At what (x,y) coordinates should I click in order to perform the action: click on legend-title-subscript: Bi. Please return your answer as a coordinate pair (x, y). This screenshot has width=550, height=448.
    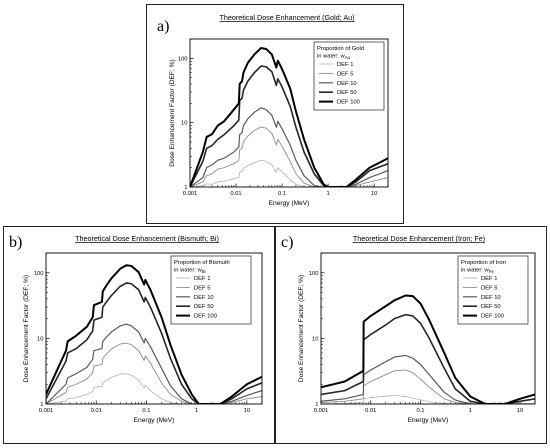
    Looking at the image, I should click on (204, 271).